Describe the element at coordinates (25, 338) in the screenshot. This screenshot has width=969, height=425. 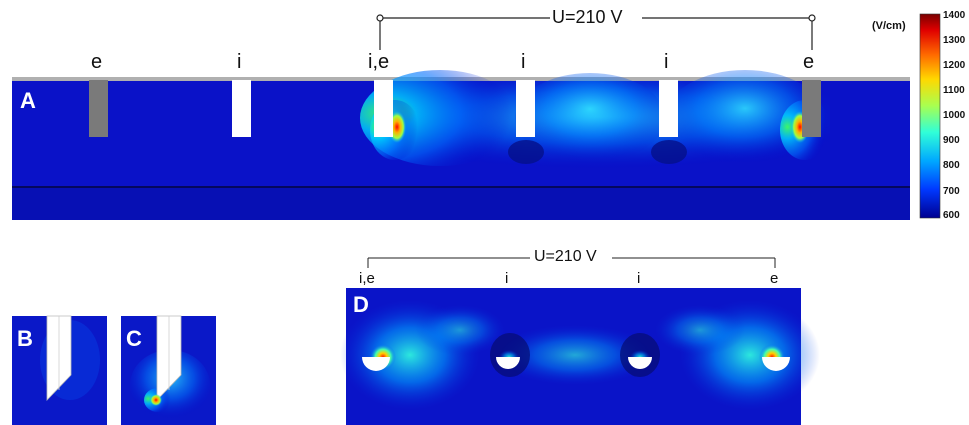
I see `panel-b-letter: B` at that location.